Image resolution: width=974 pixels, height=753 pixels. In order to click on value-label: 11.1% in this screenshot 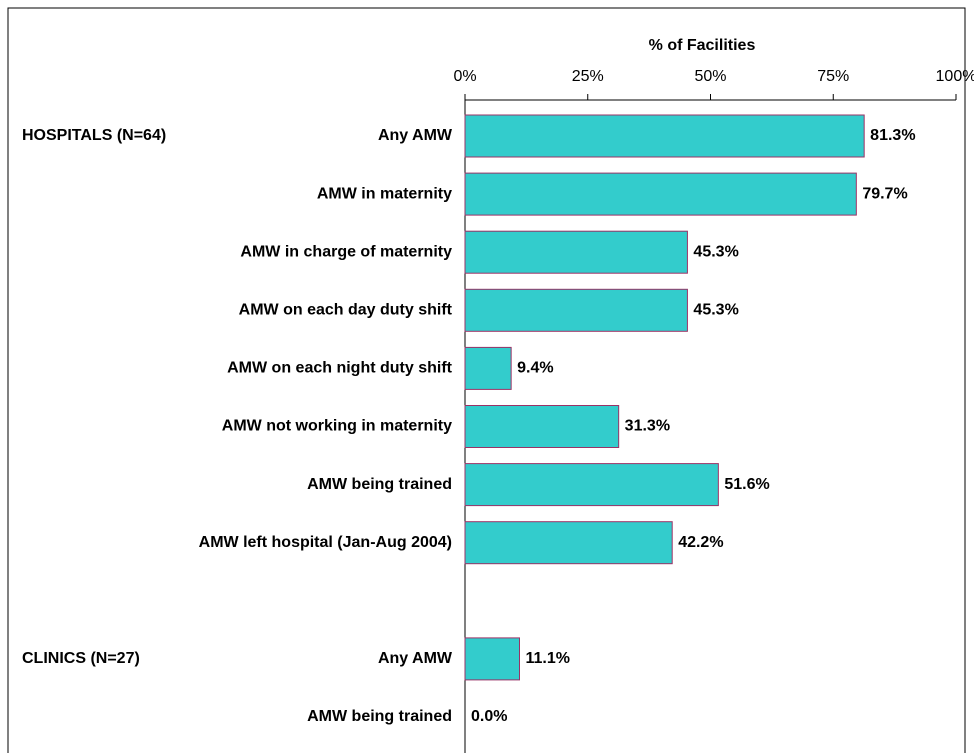, I will do `click(548, 658)`.